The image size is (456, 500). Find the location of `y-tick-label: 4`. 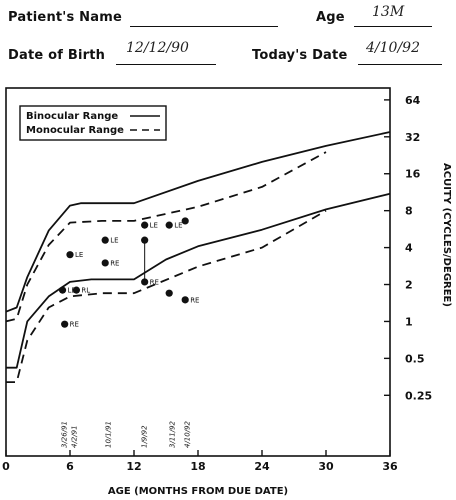

y-tick-label: 4 is located at coordinates (409, 248).